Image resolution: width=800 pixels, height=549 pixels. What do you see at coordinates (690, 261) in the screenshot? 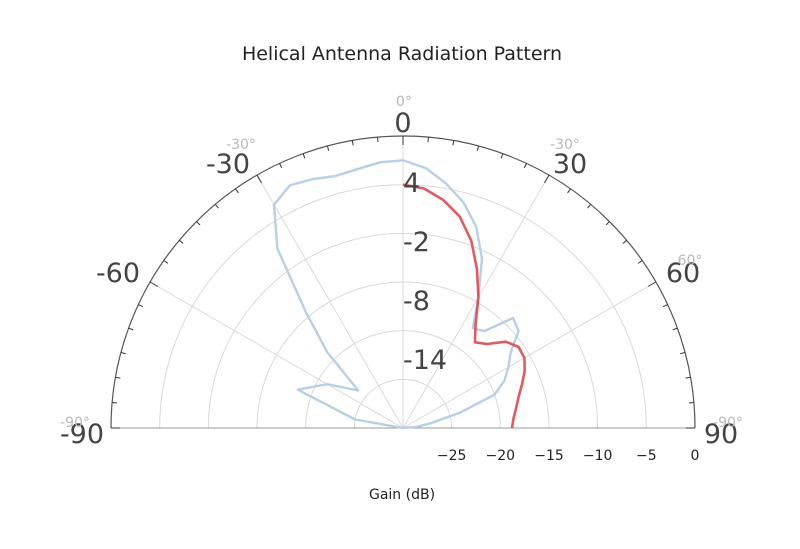
I see `angle-label-faint: 60°` at bounding box center [690, 261].